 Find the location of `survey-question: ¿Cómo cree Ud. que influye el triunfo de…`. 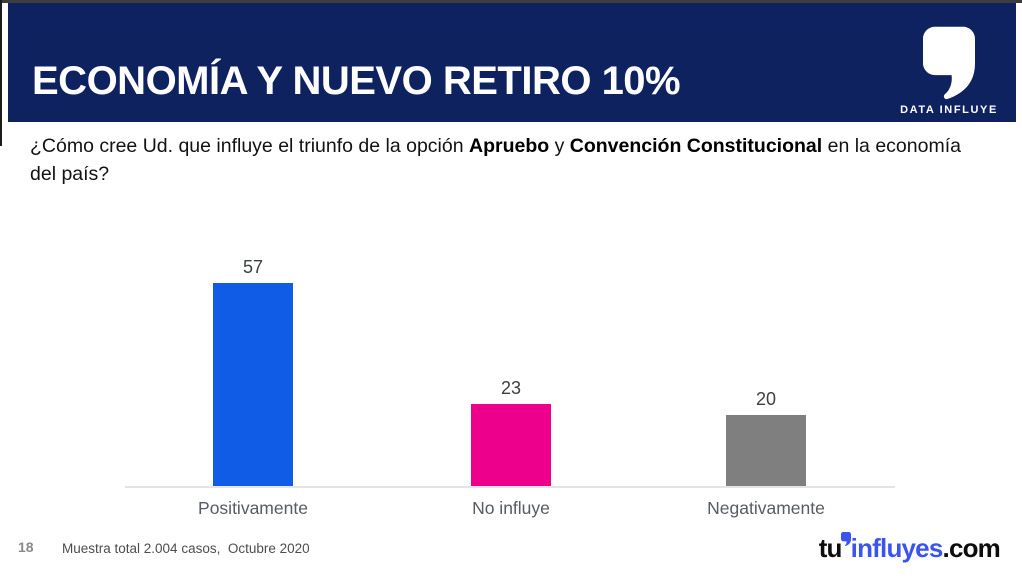

survey-question: ¿Cómo cree Ud. que influye el triunfo de… is located at coordinates (504, 160).